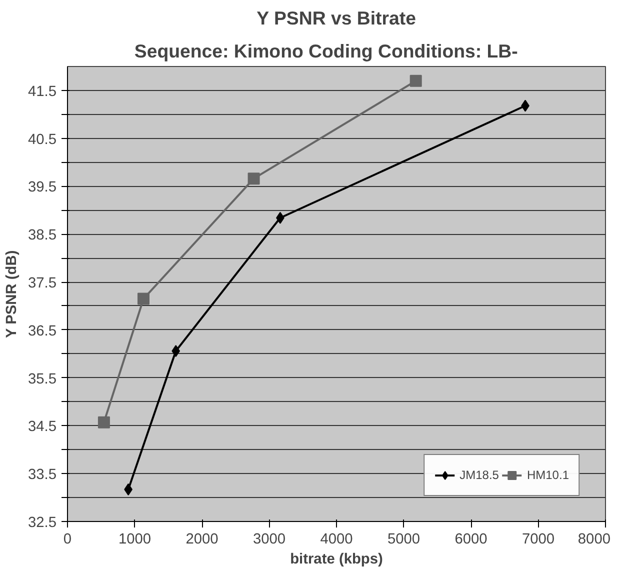 The image size is (619, 579). Describe the element at coordinates (42, 523) in the screenshot. I see `y-tick-label: 32.5` at that location.